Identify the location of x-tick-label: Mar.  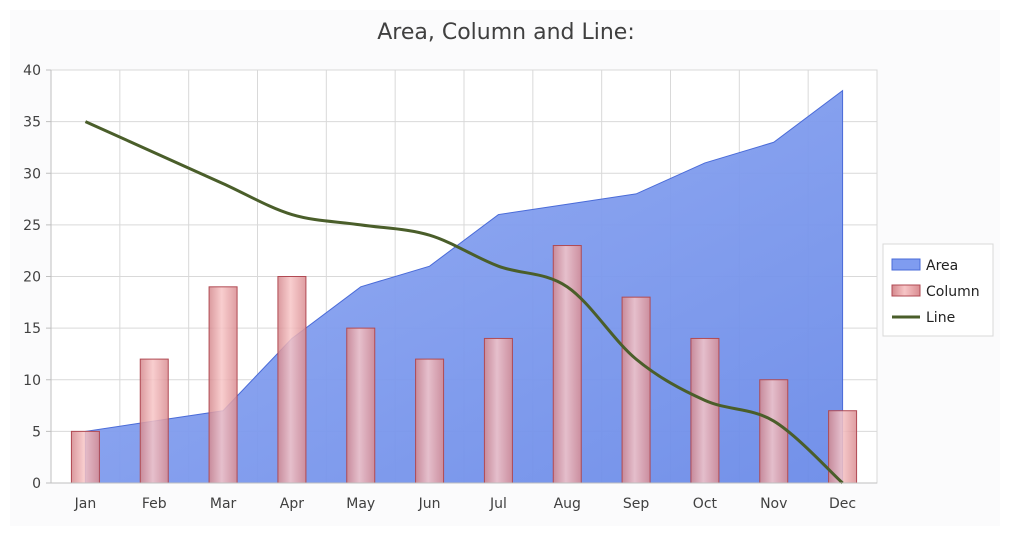
(223, 504).